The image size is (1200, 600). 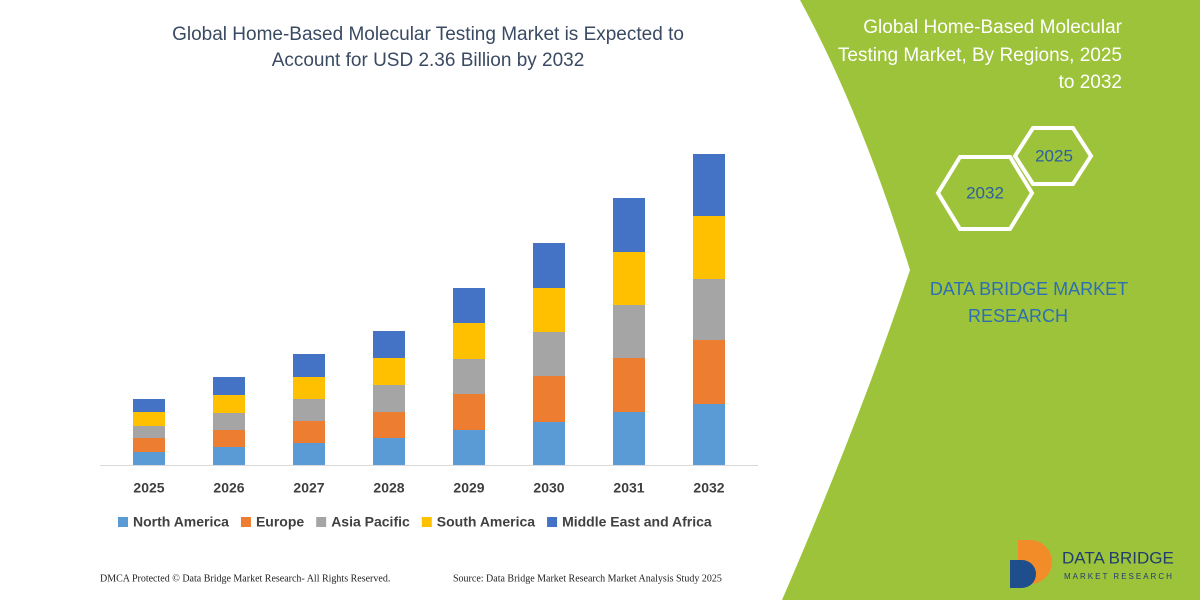 I want to click on side-title: Testing Market, By Regions, 2025, so click(x=980, y=55).